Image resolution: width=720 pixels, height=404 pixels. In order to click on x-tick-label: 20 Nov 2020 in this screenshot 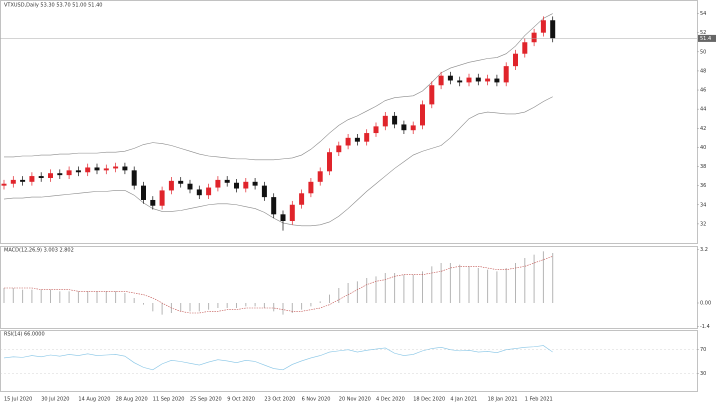, I will do `click(355, 400)`.